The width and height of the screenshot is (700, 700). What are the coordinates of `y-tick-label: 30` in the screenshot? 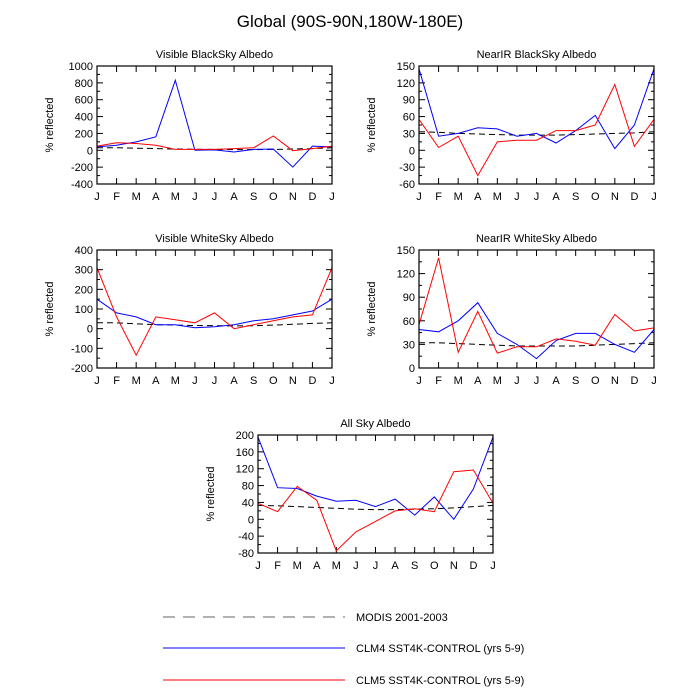 It's located at (409, 345).